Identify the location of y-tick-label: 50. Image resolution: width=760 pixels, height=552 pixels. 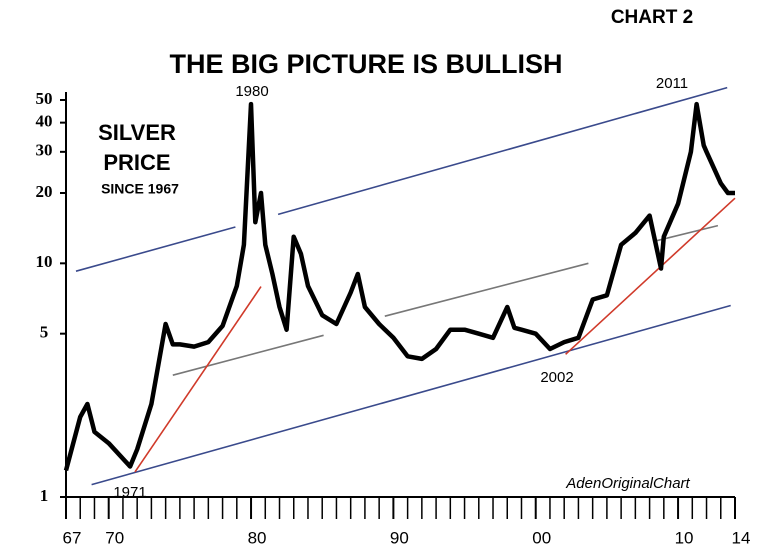
(44, 98).